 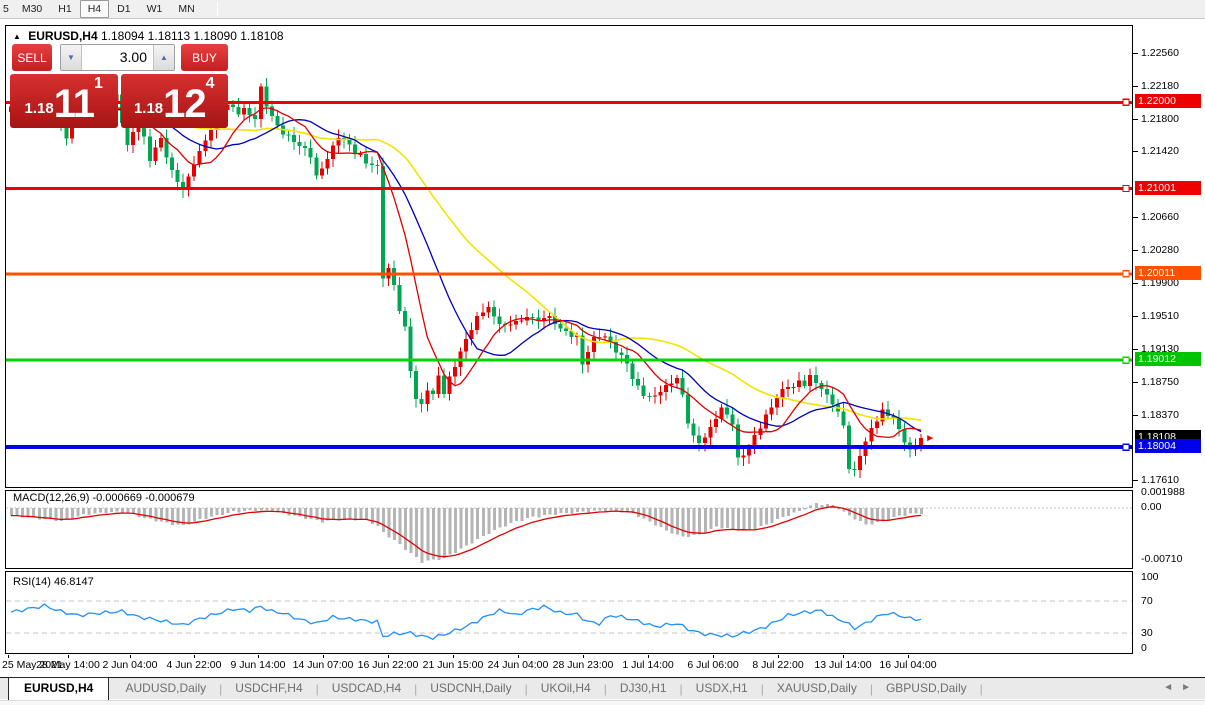 What do you see at coordinates (518, 665) in the screenshot?
I see `time-tick-label: 24 Jun 04:00` at bounding box center [518, 665].